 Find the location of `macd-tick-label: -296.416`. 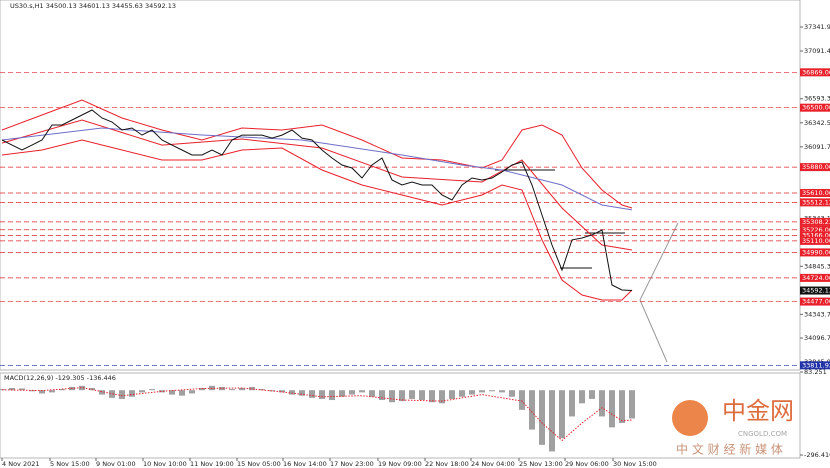

macd-tick-label: -296.416 is located at coordinates (817, 455).